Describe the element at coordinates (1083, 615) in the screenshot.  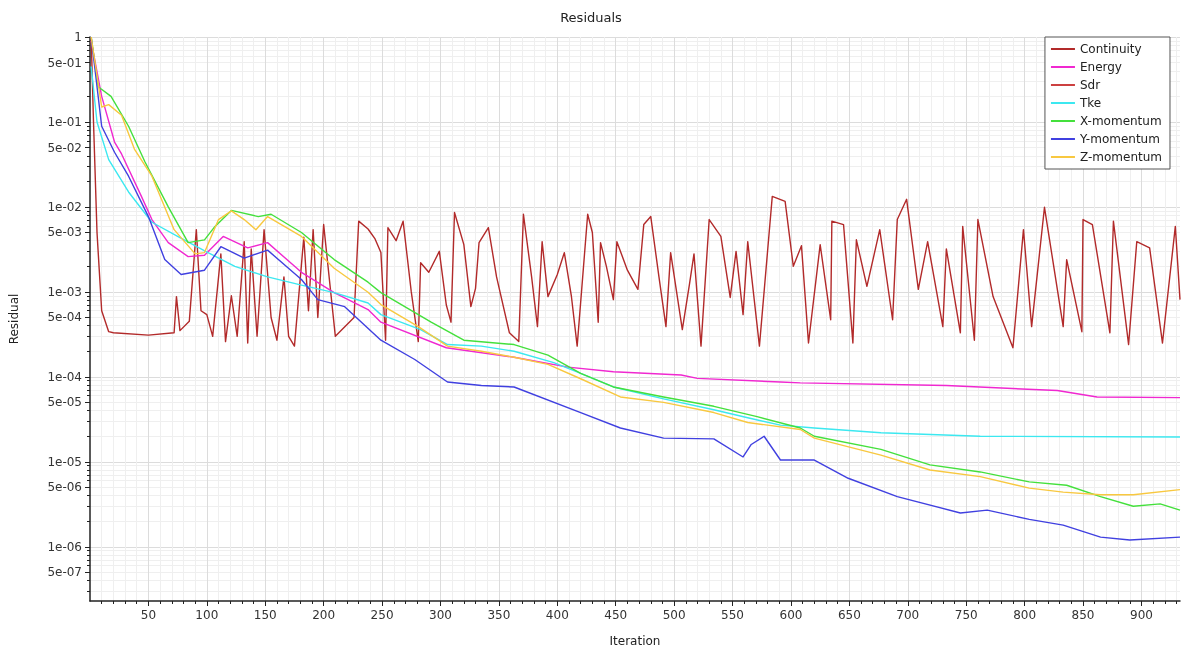
I see `x-tick-label: 850` at that location.